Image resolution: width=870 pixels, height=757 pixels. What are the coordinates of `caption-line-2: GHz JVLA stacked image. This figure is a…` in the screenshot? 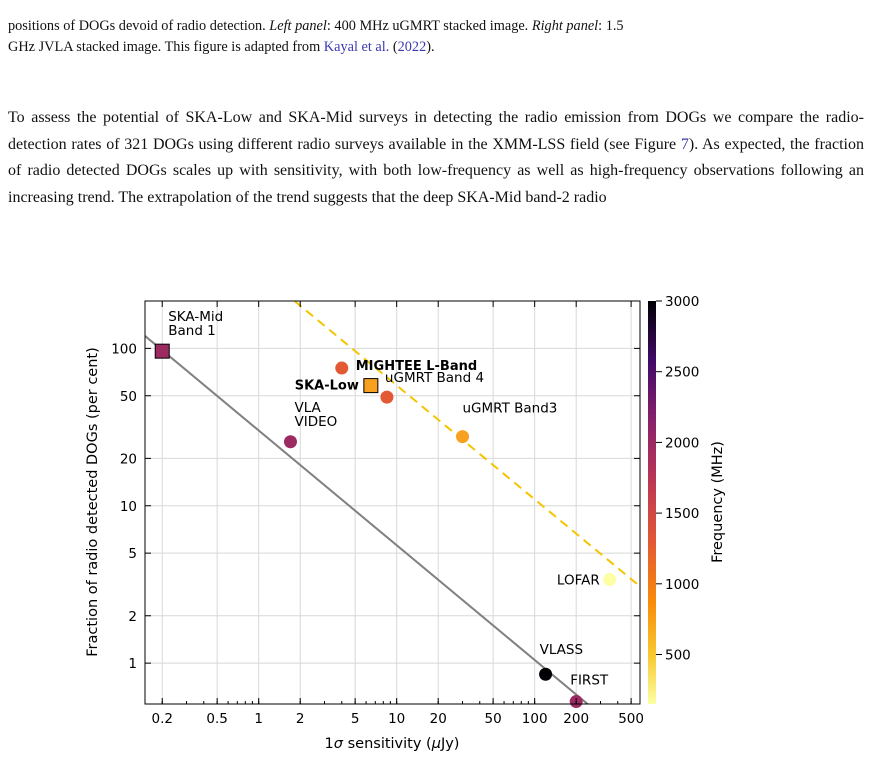 It's located at (221, 47).